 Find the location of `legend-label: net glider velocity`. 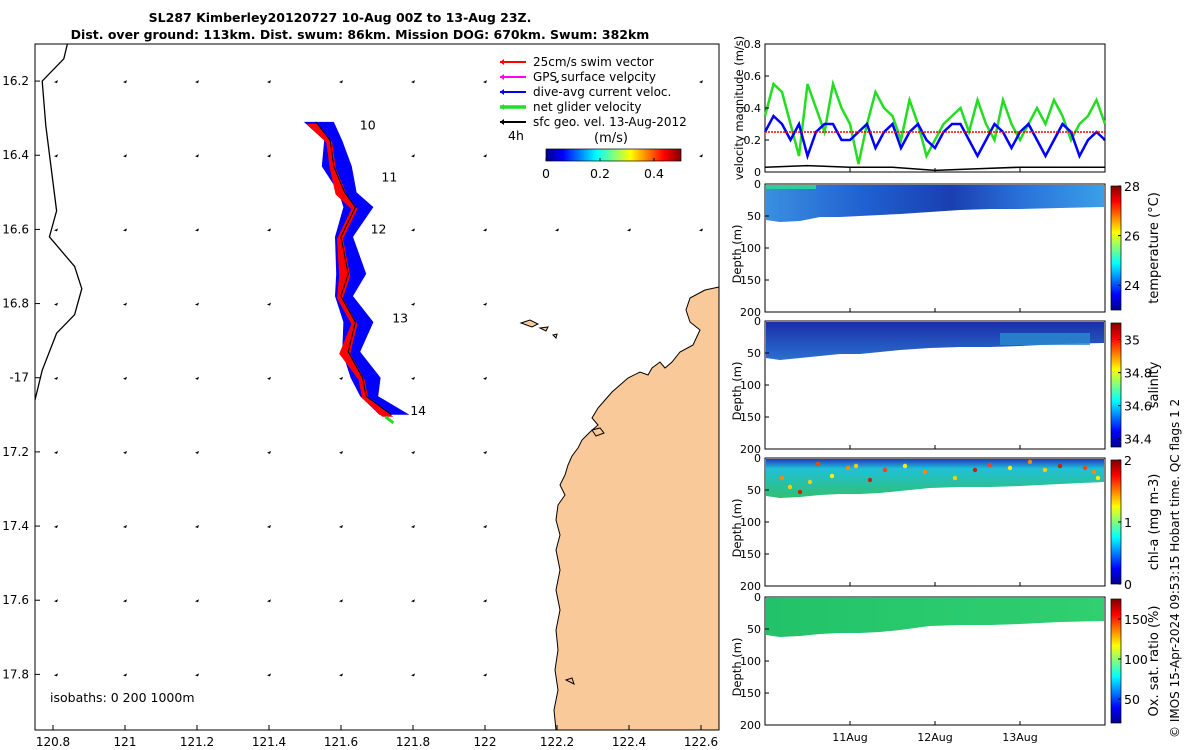

legend-label: net glider velocity is located at coordinates (587, 107).